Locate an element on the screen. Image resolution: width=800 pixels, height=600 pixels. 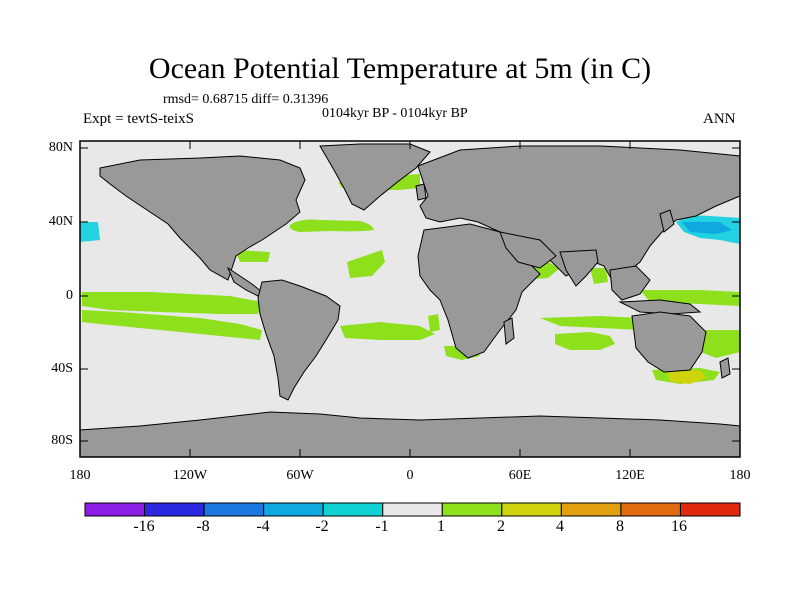
period-label: 0104kyr BP - 0104kyr BP is located at coordinates (395, 113).